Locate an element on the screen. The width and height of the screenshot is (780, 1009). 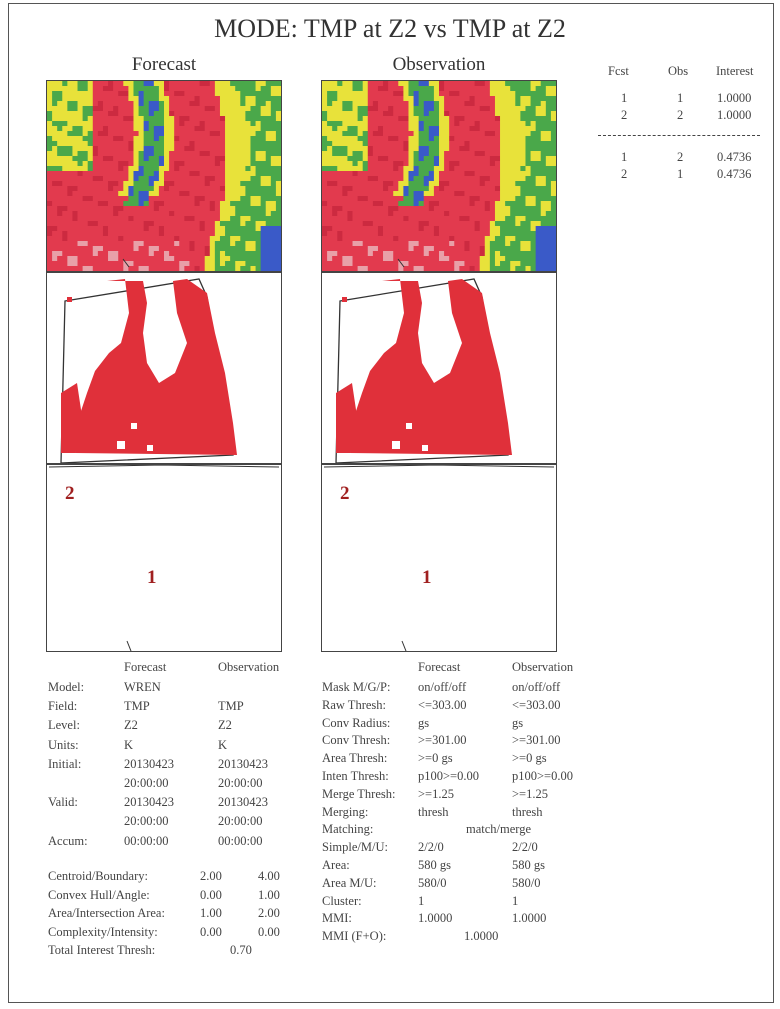
interest-divider is located at coordinates (679, 135).